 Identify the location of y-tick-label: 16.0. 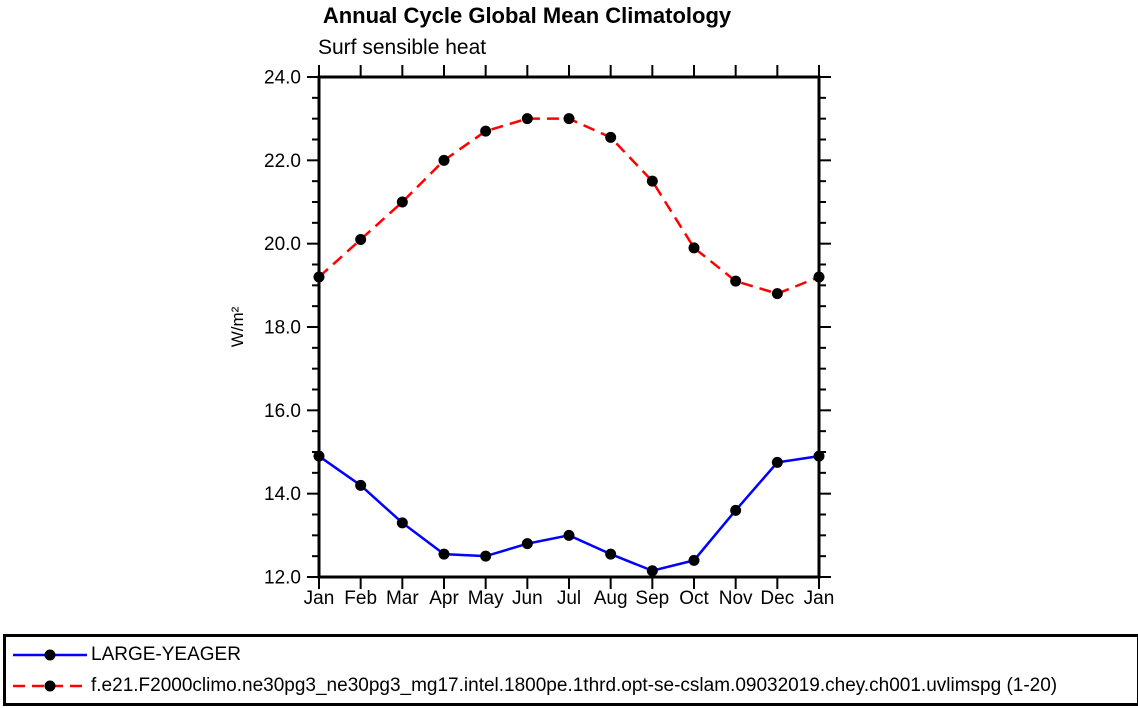
(282, 411).